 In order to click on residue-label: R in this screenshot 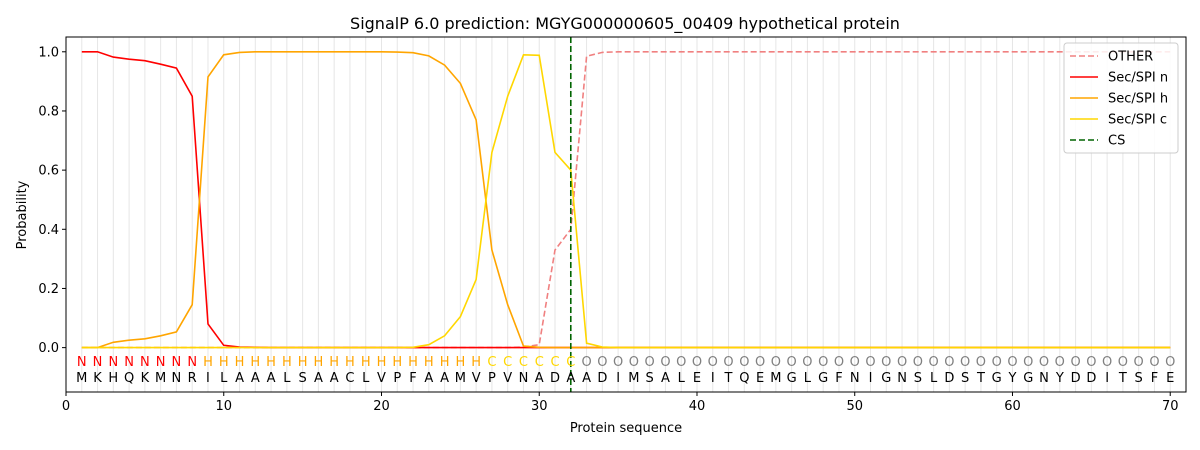, I will do `click(192, 378)`.